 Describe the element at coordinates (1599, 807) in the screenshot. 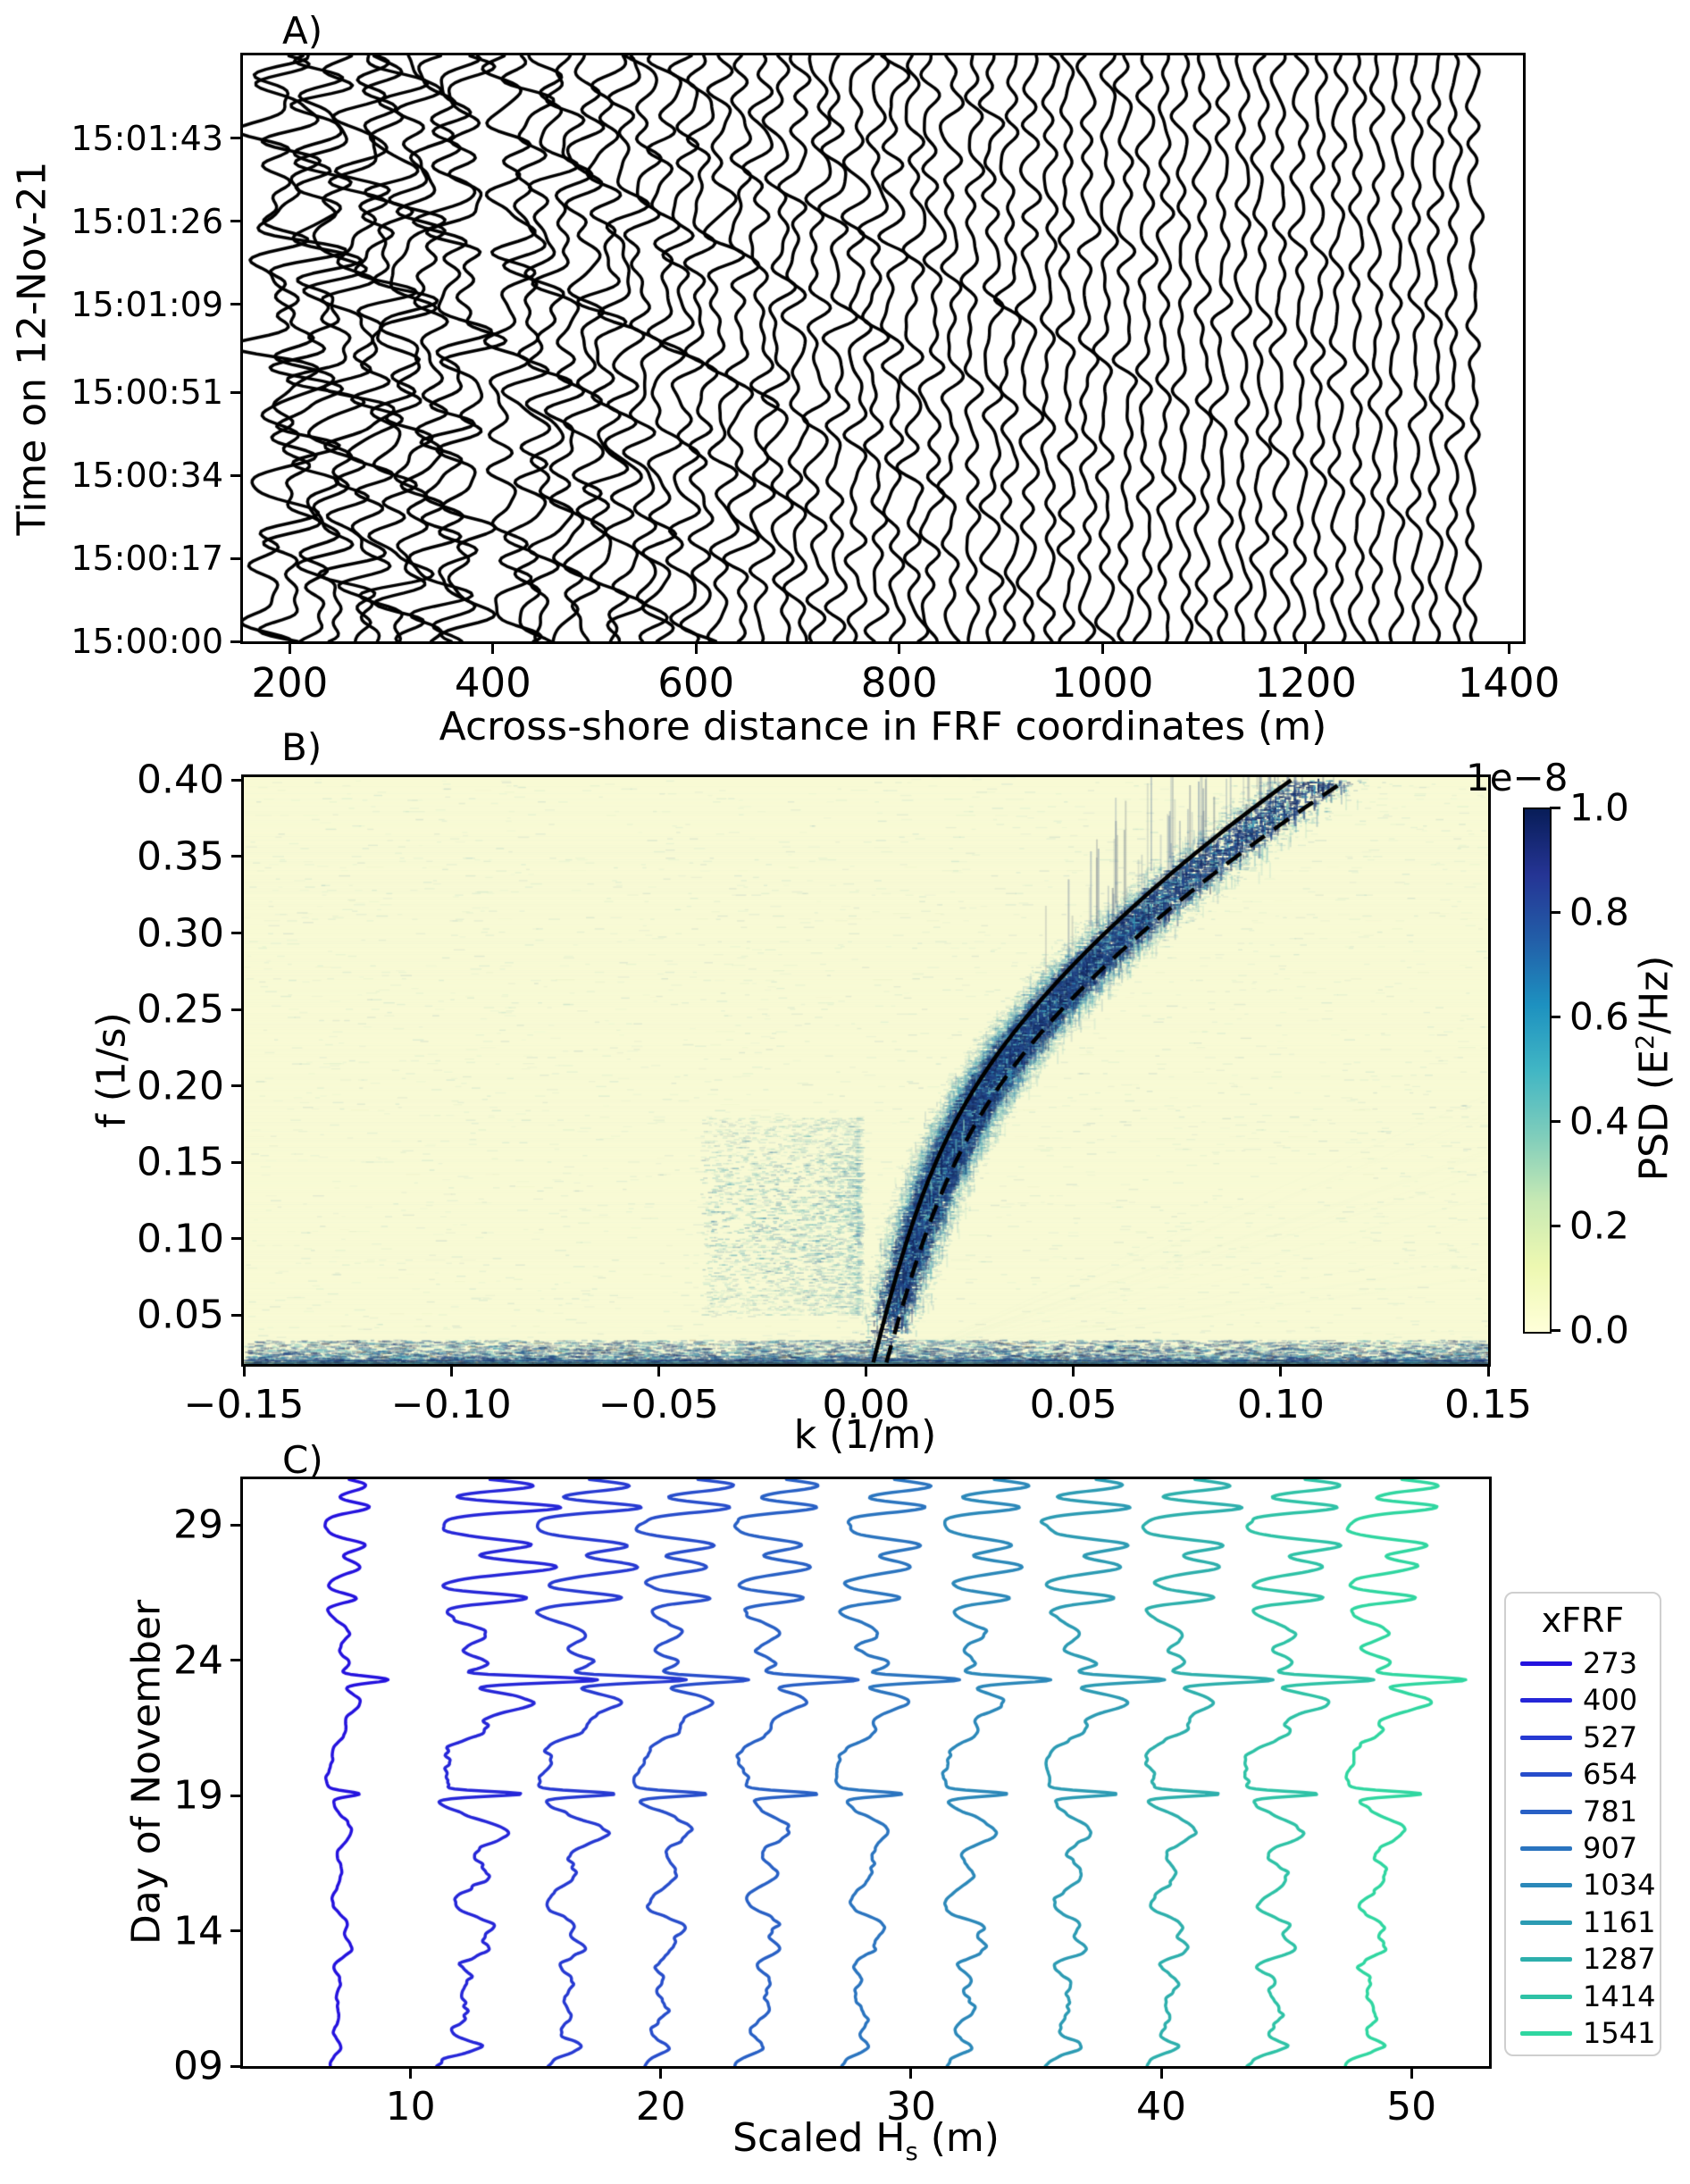

I see `colorbar-tick-label: 1.0` at that location.